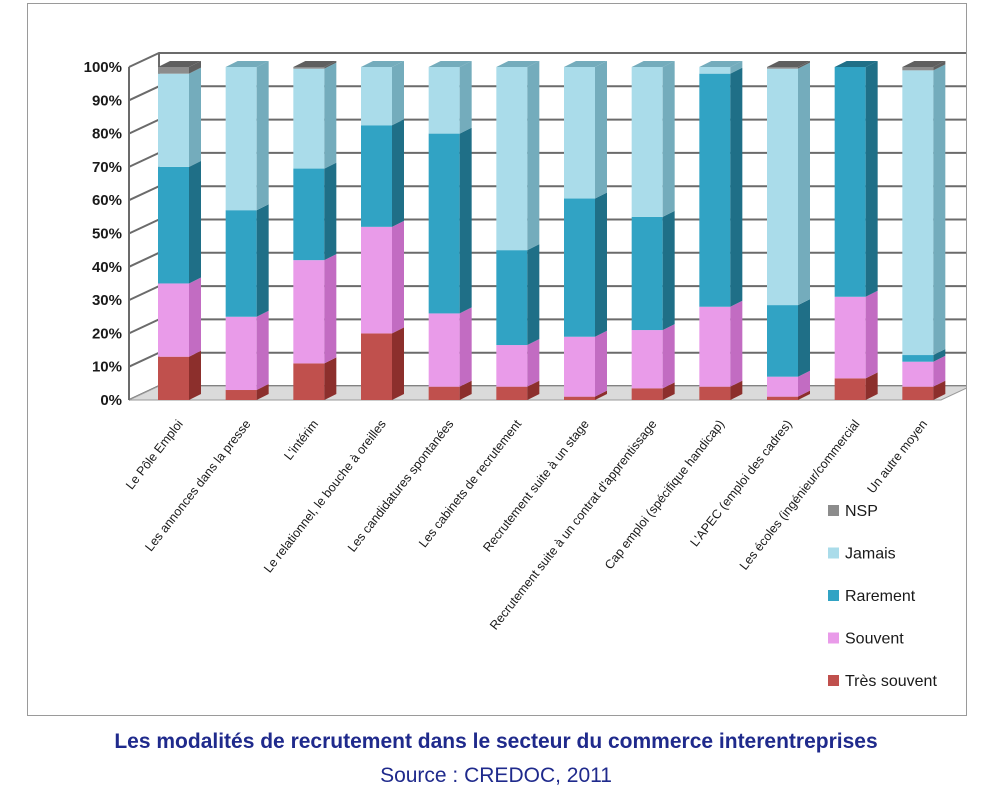 The height and width of the screenshot is (802, 992). I want to click on x-tick-label: Cap emploi (spécifique handicap), so click(664, 494).